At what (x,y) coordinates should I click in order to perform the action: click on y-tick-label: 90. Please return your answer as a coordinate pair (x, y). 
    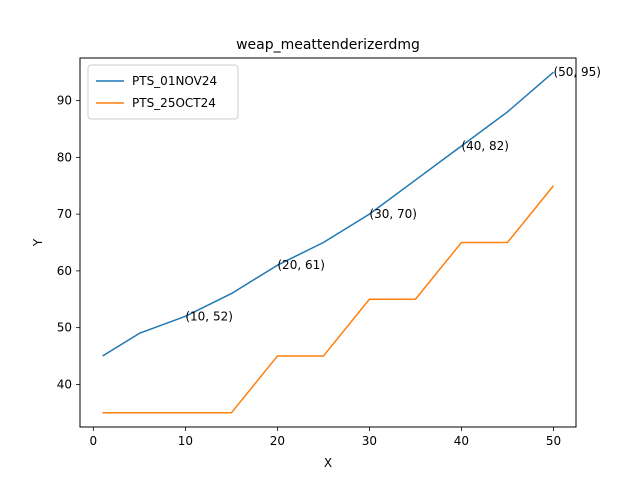
    Looking at the image, I should click on (64, 101).